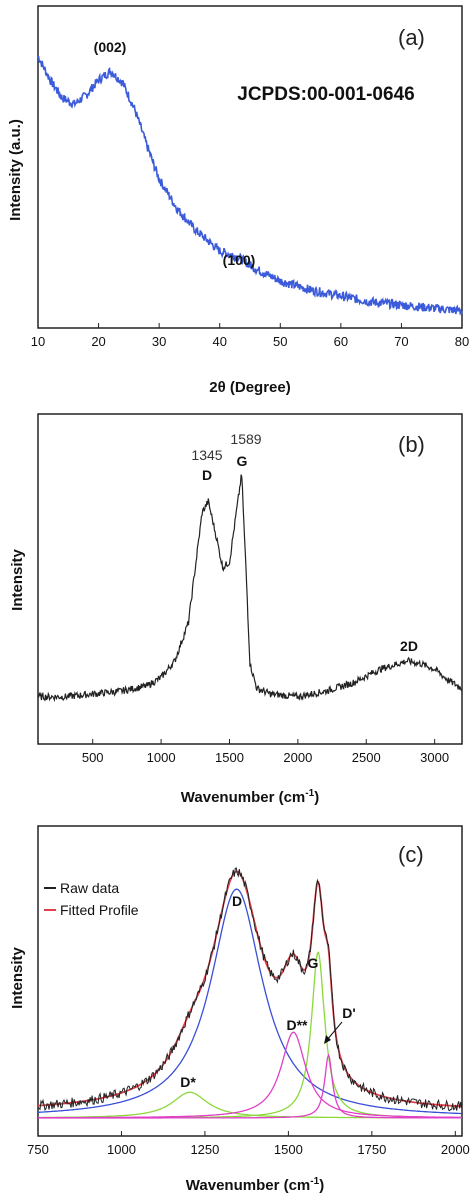 The width and height of the screenshot is (474, 1200). I want to click on x-tick-label: 20, so click(98, 341).